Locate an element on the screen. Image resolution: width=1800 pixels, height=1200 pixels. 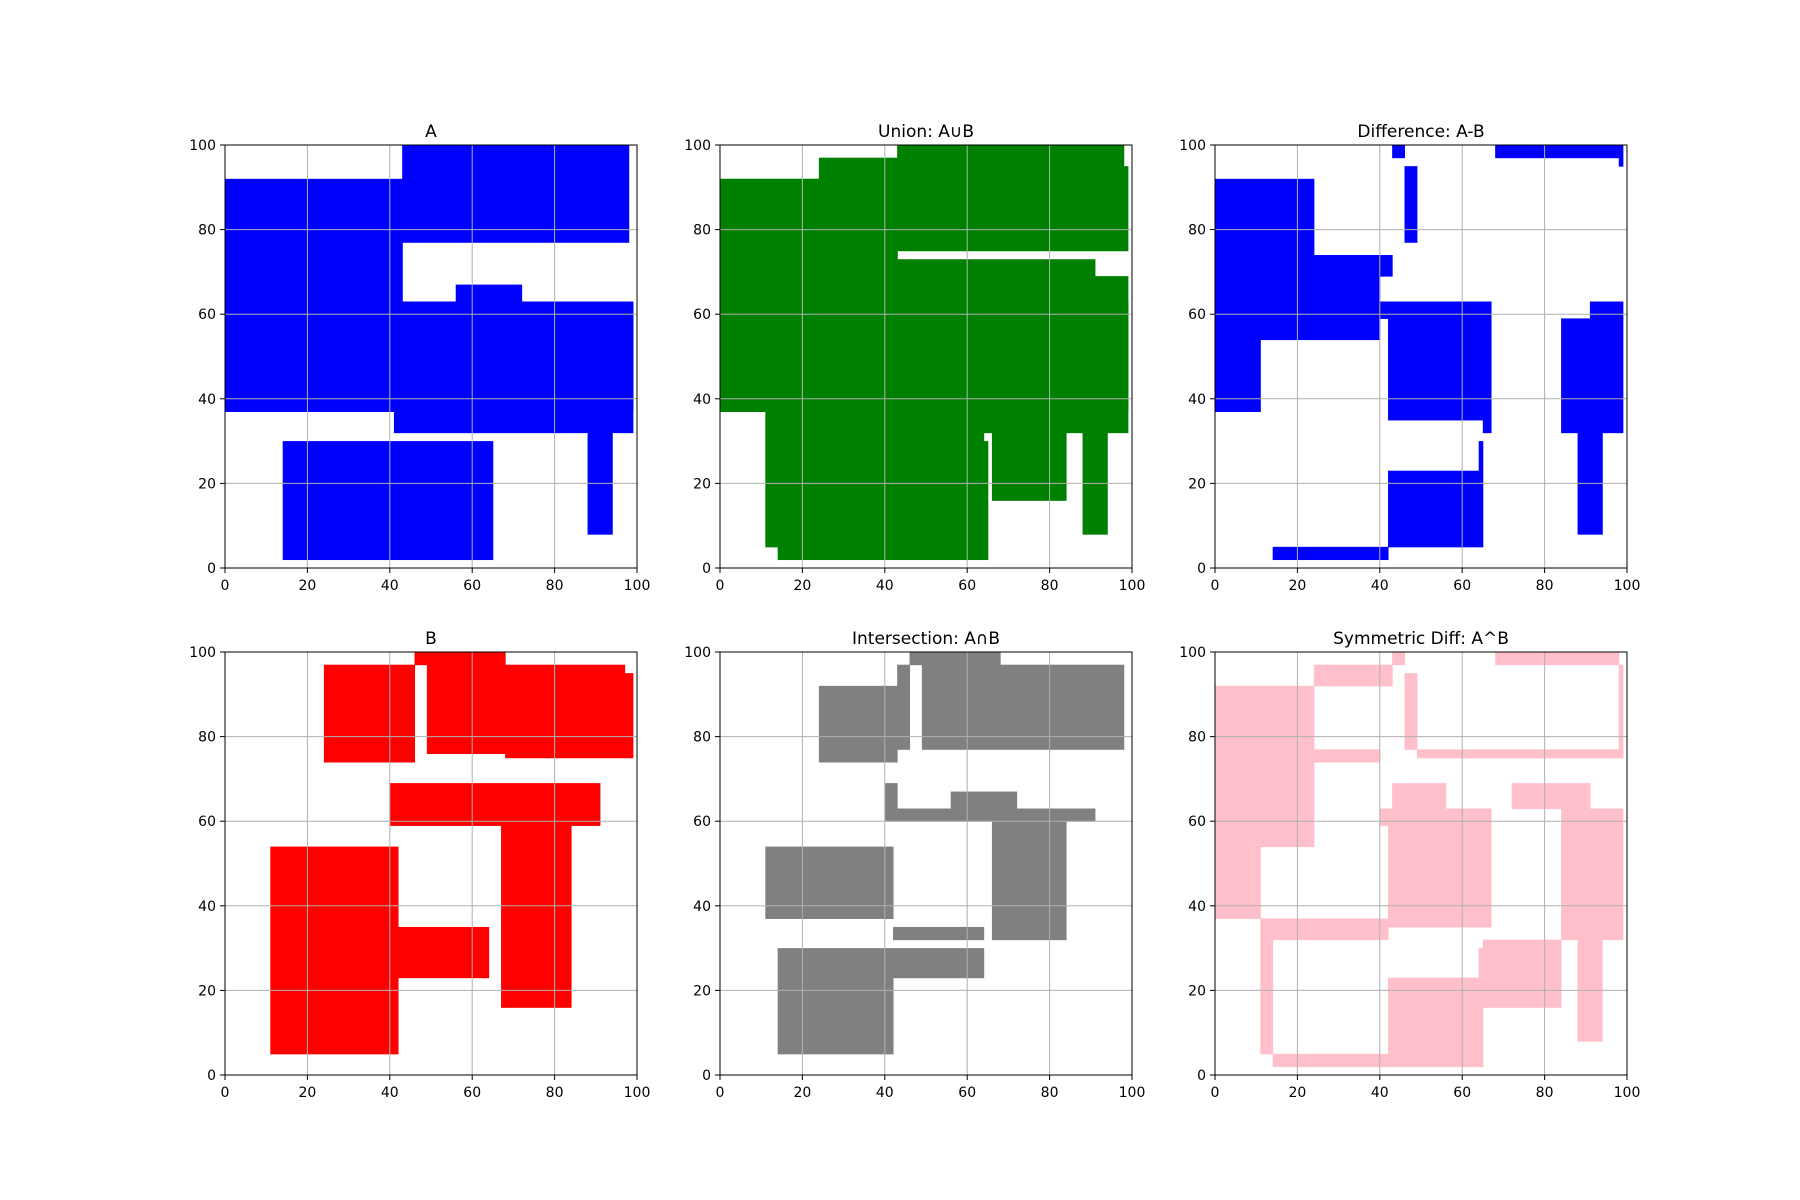
panel-b: 0 20 40 60 80 100 0 20 40 60 80 100 B is located at coordinates (419, 865).